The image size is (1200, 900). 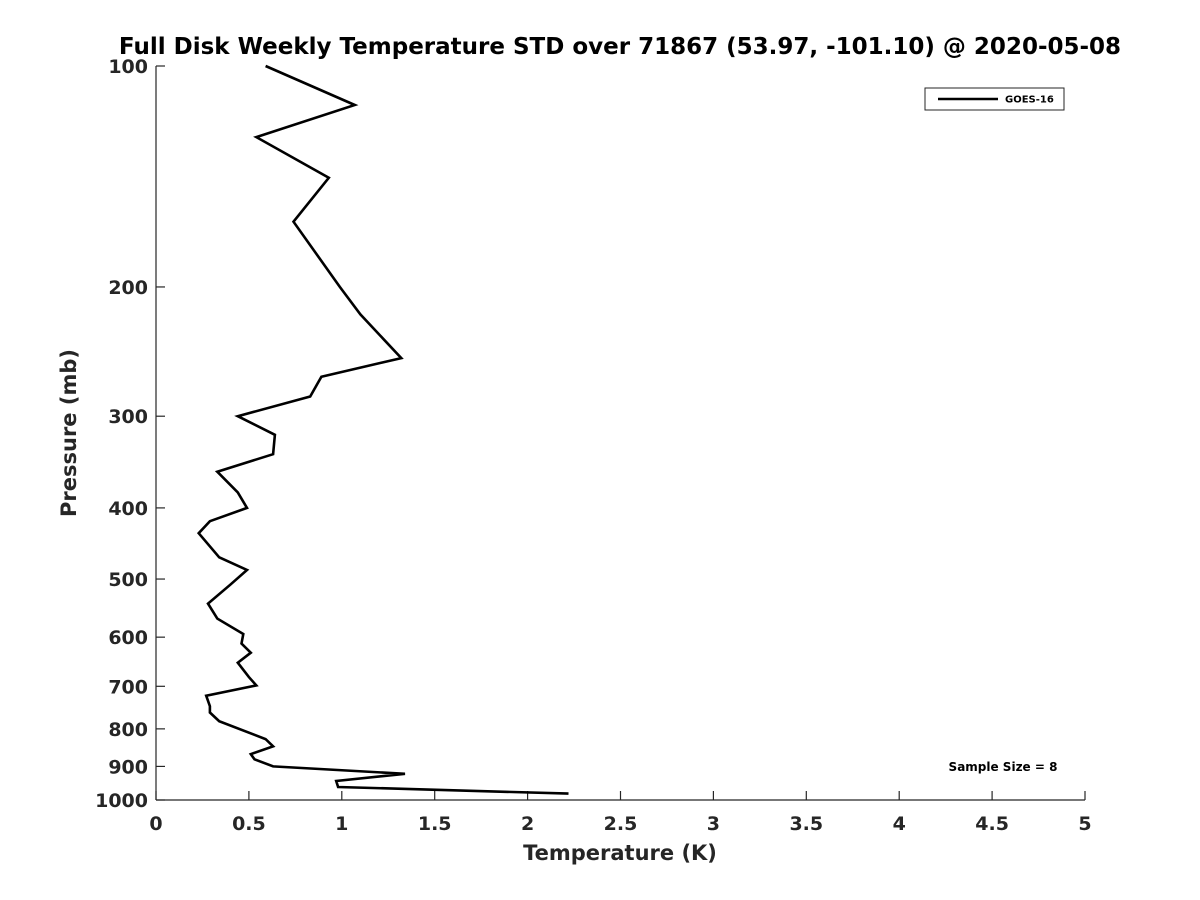 I want to click on y-tick-label: 500, so click(x=128, y=580).